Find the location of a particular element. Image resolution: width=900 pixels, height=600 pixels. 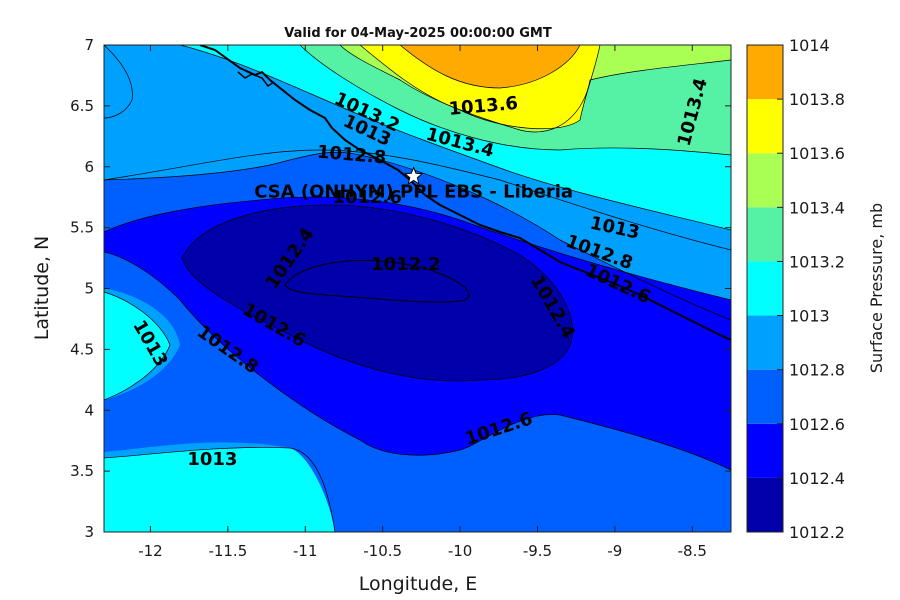

y-tick-label: 4.5 is located at coordinates (82, 349).